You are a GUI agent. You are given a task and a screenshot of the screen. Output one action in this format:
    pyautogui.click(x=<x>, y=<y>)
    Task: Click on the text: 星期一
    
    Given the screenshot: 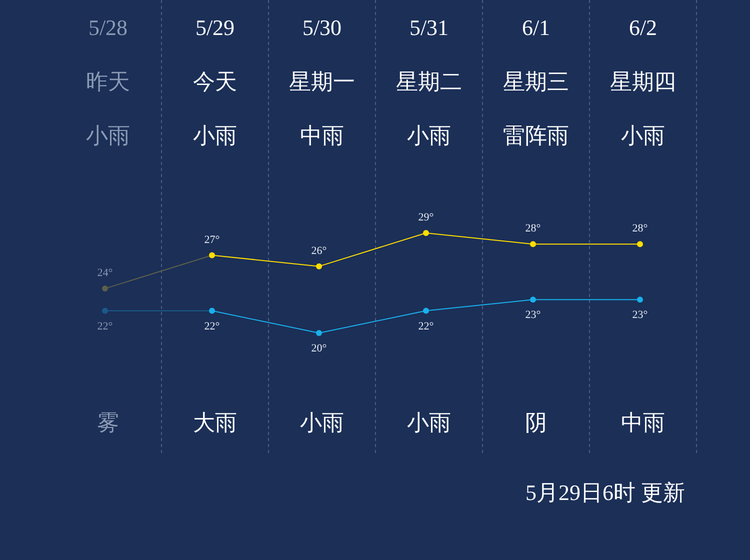 What is the action you would take?
    pyautogui.click(x=322, y=81)
    